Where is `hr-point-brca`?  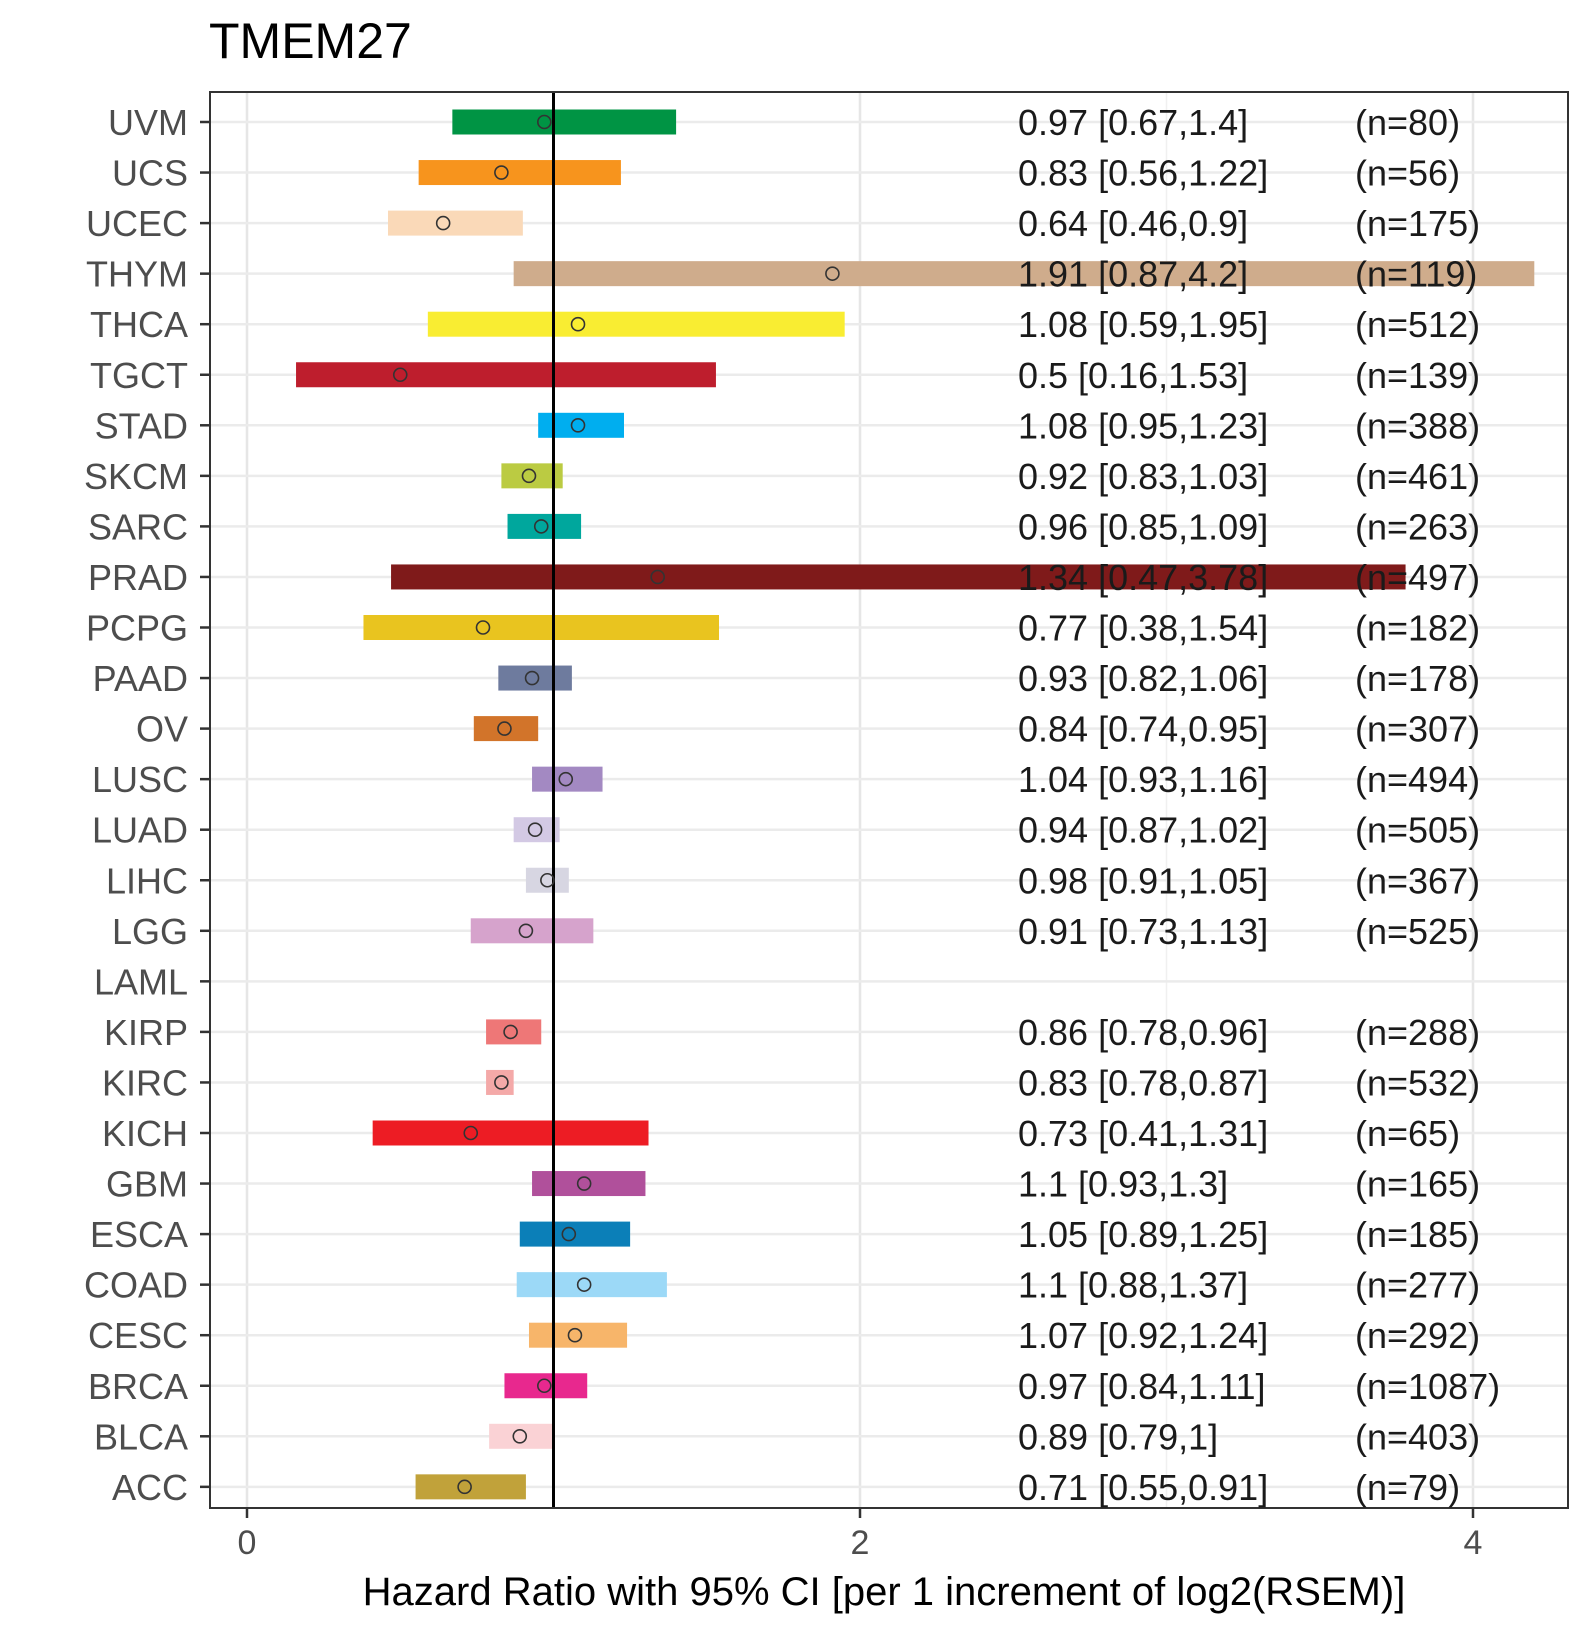
hr-point-brca is located at coordinates (544, 1386).